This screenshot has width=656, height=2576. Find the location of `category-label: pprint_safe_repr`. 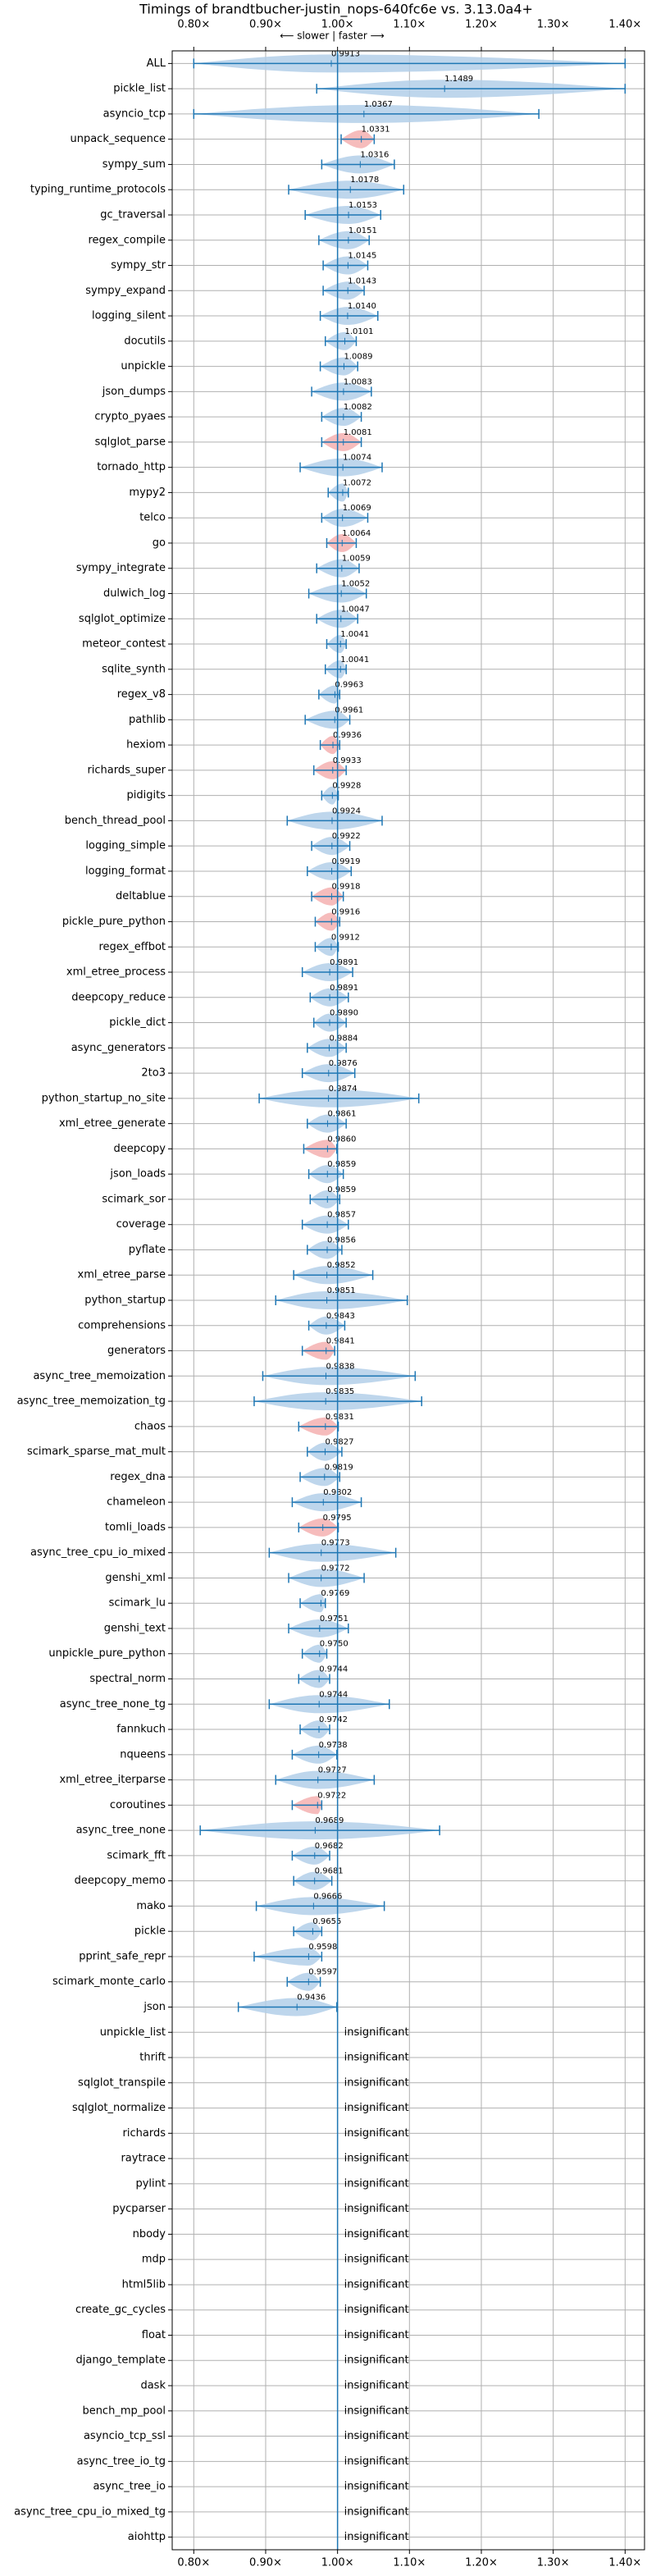

category-label: pprint_safe_repr is located at coordinates (122, 1956).